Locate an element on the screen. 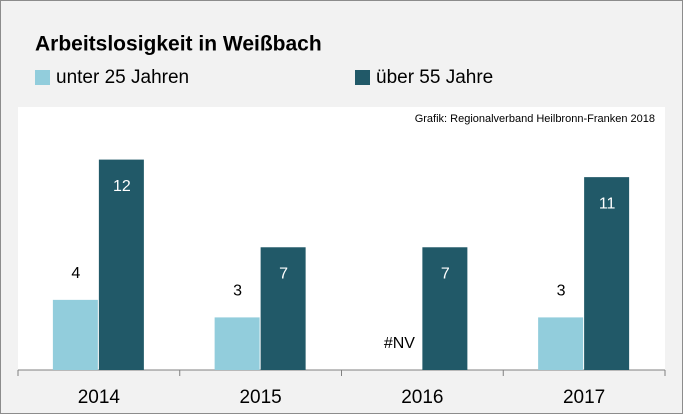  x-tick-label: 2016 is located at coordinates (422, 397).